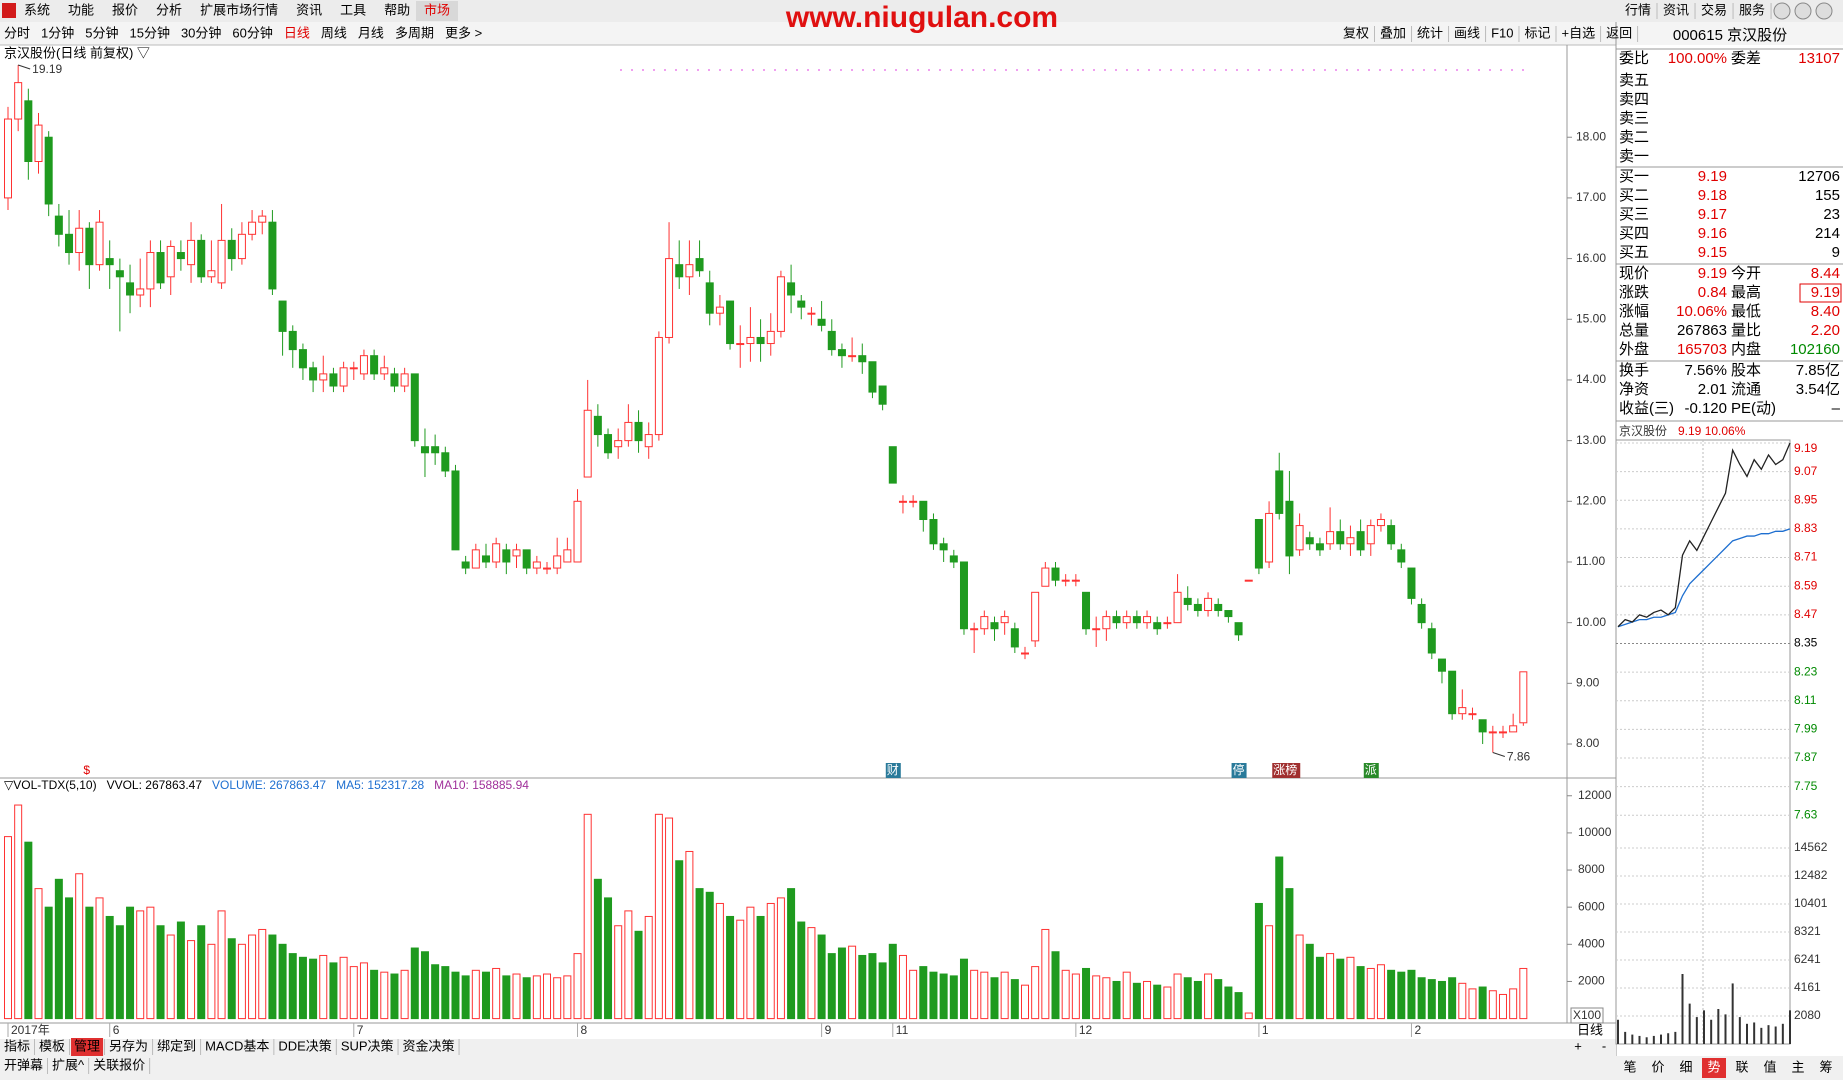  What do you see at coordinates (23, 1064) in the screenshot?
I see `bottom-tab: 开弹幕` at bounding box center [23, 1064].